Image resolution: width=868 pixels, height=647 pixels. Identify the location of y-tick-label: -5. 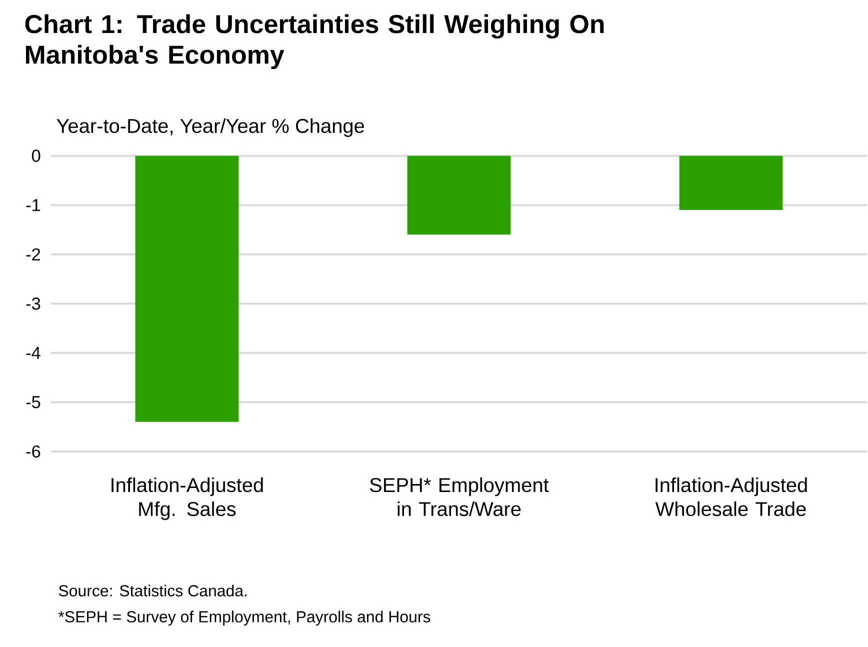
(33, 402).